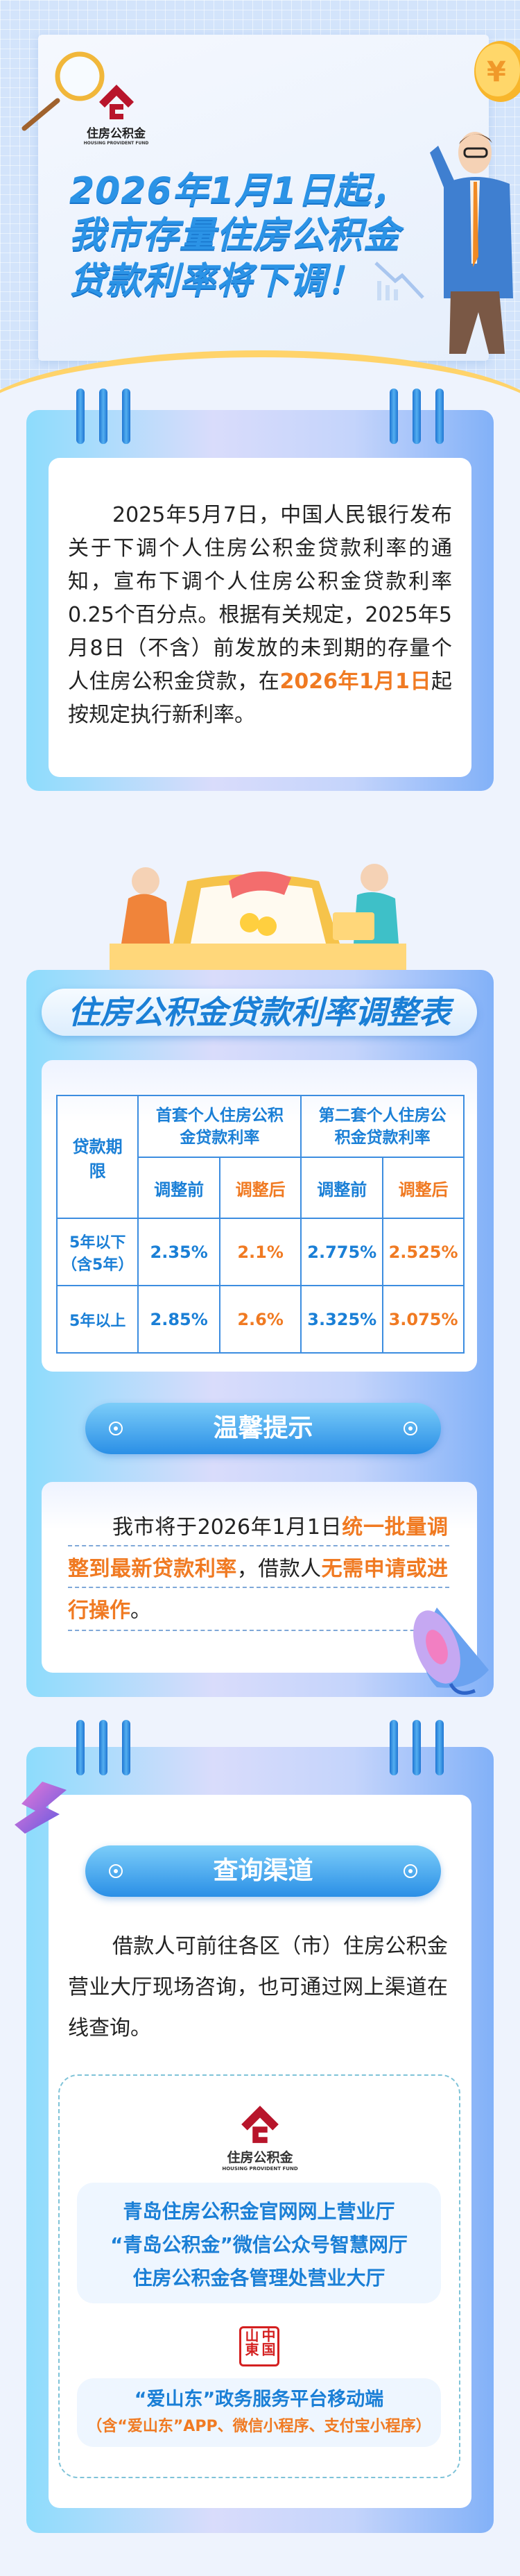 This screenshot has width=520, height=2576. I want to click on lightning-icon, so click(41, 1808).